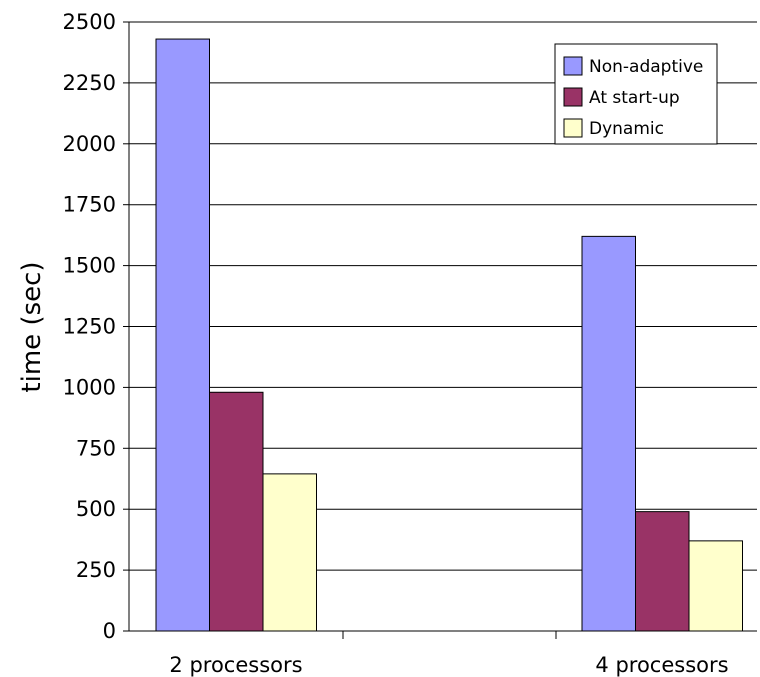  I want to click on y-tick-label: 750, so click(96, 448).